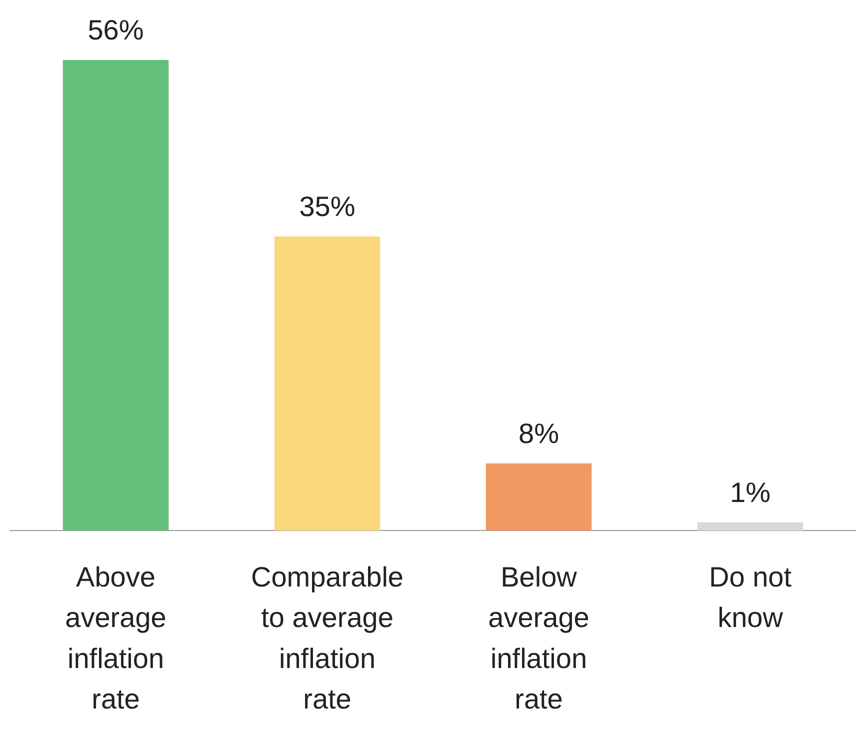 The height and width of the screenshot is (749, 856). I want to click on data-label: 1%, so click(750, 492).